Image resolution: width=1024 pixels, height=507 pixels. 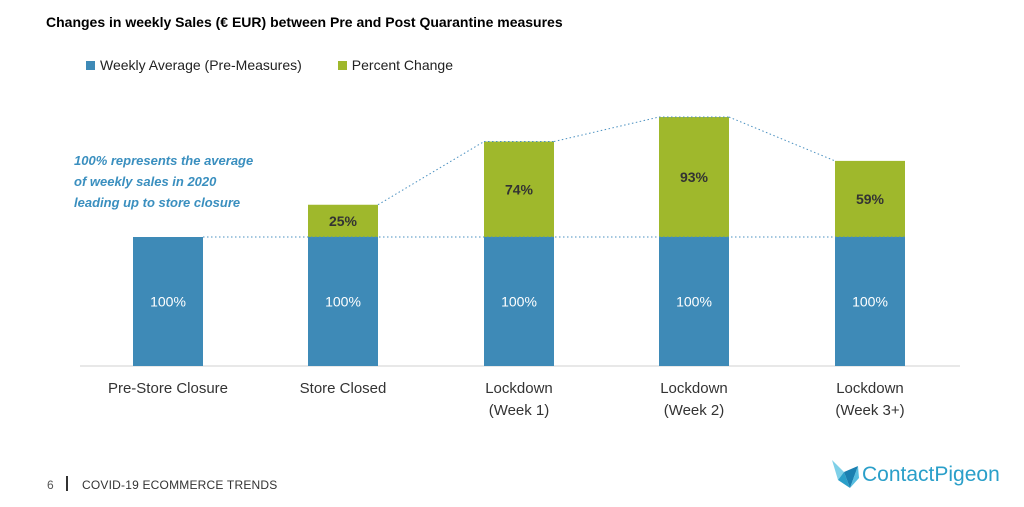 I want to click on footer-divider, so click(x=67, y=483).